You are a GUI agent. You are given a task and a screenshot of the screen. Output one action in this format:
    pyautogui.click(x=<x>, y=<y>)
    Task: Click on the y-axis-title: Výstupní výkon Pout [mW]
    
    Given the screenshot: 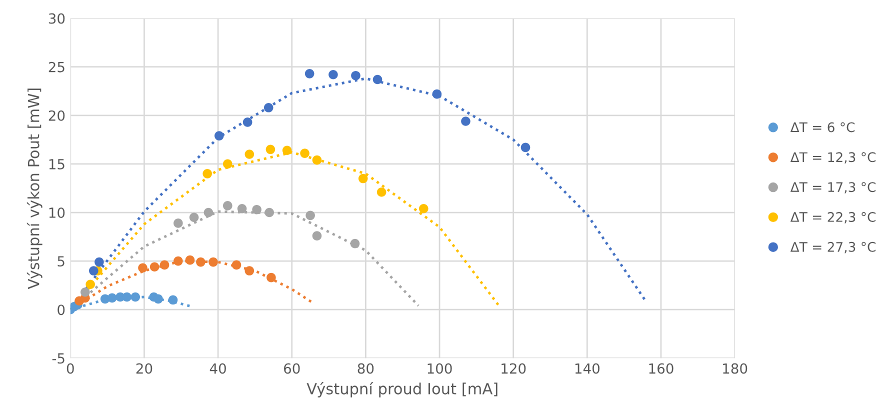 What is the action you would take?
    pyautogui.click(x=34, y=189)
    